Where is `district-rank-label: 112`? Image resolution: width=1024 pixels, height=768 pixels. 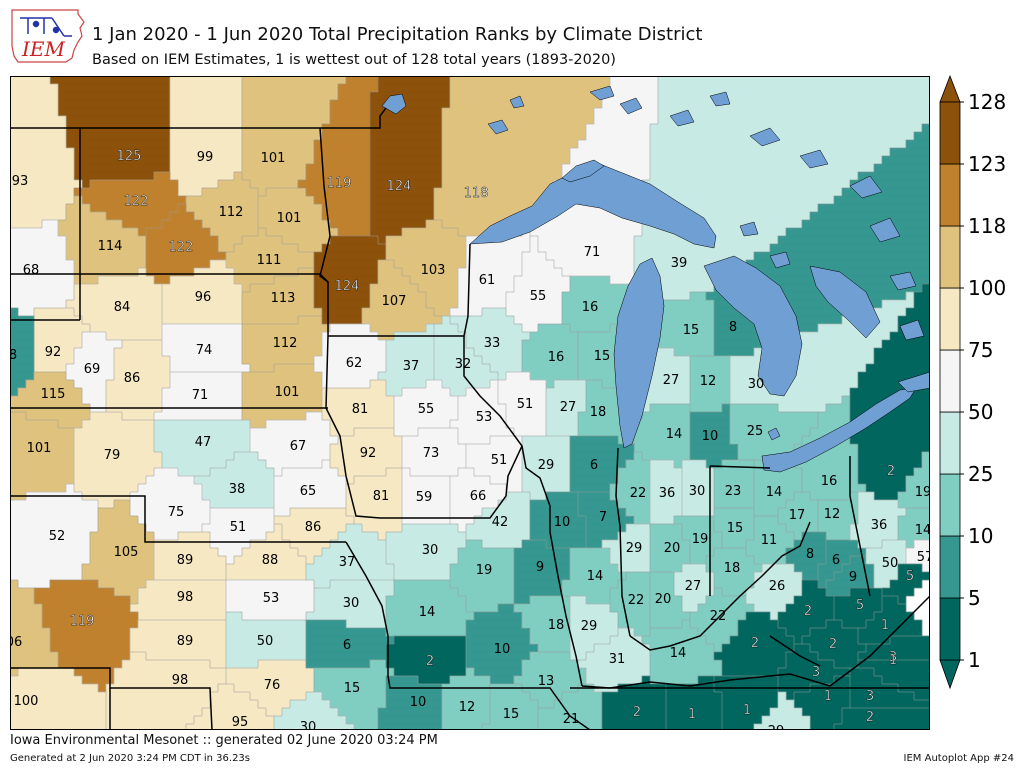
district-rank-label: 112 is located at coordinates (231, 212).